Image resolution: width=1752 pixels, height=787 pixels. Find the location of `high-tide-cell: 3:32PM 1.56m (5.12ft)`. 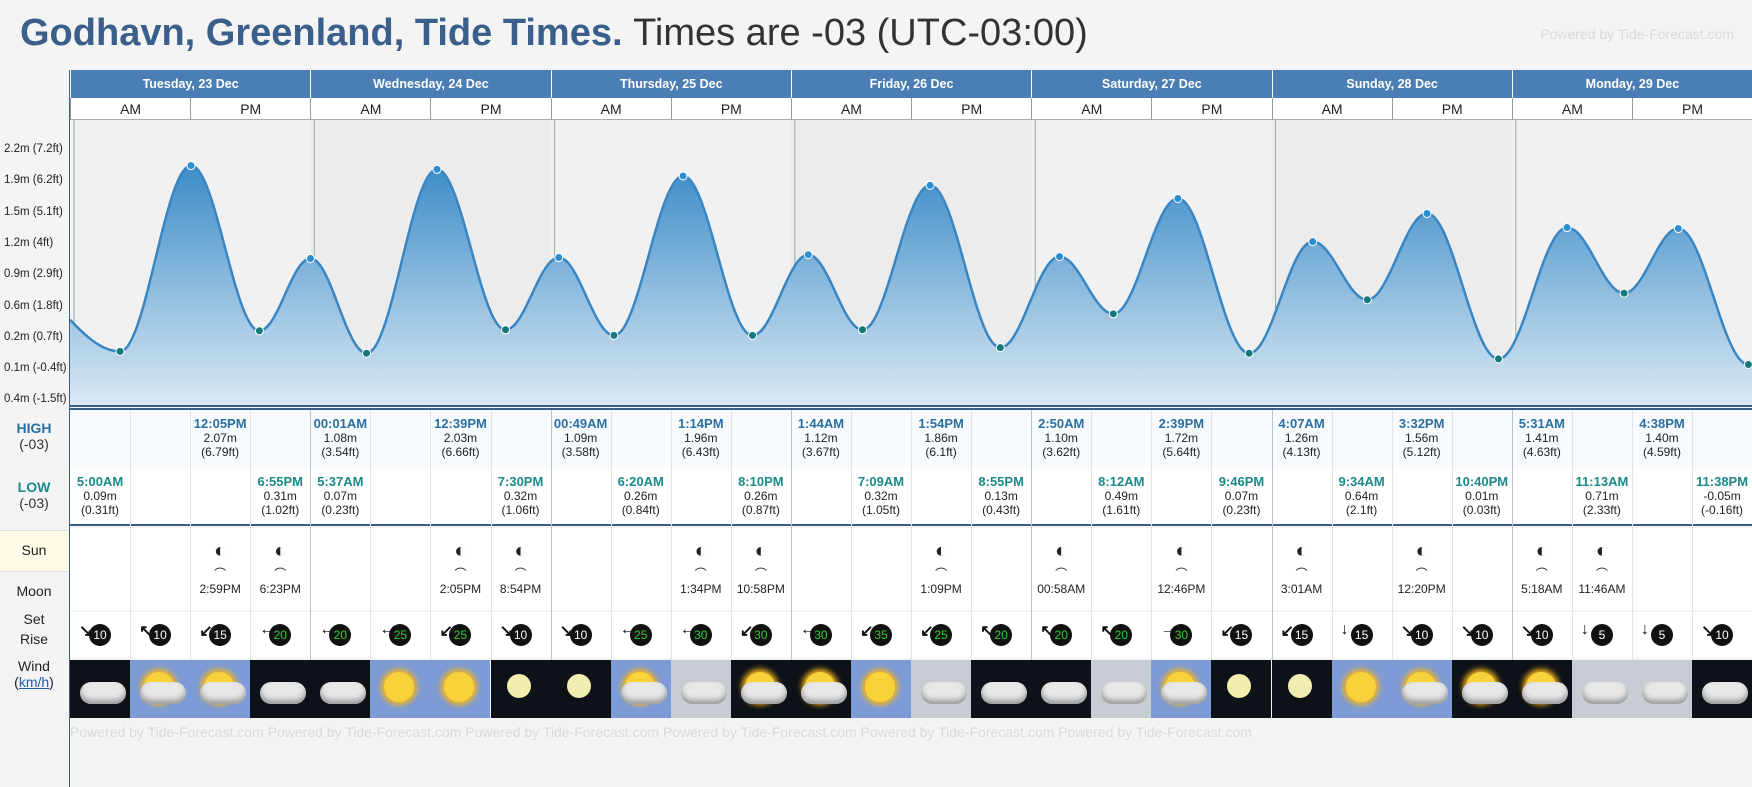

high-tide-cell: 3:32PM 1.56m (5.12ft) is located at coordinates (1422, 438).